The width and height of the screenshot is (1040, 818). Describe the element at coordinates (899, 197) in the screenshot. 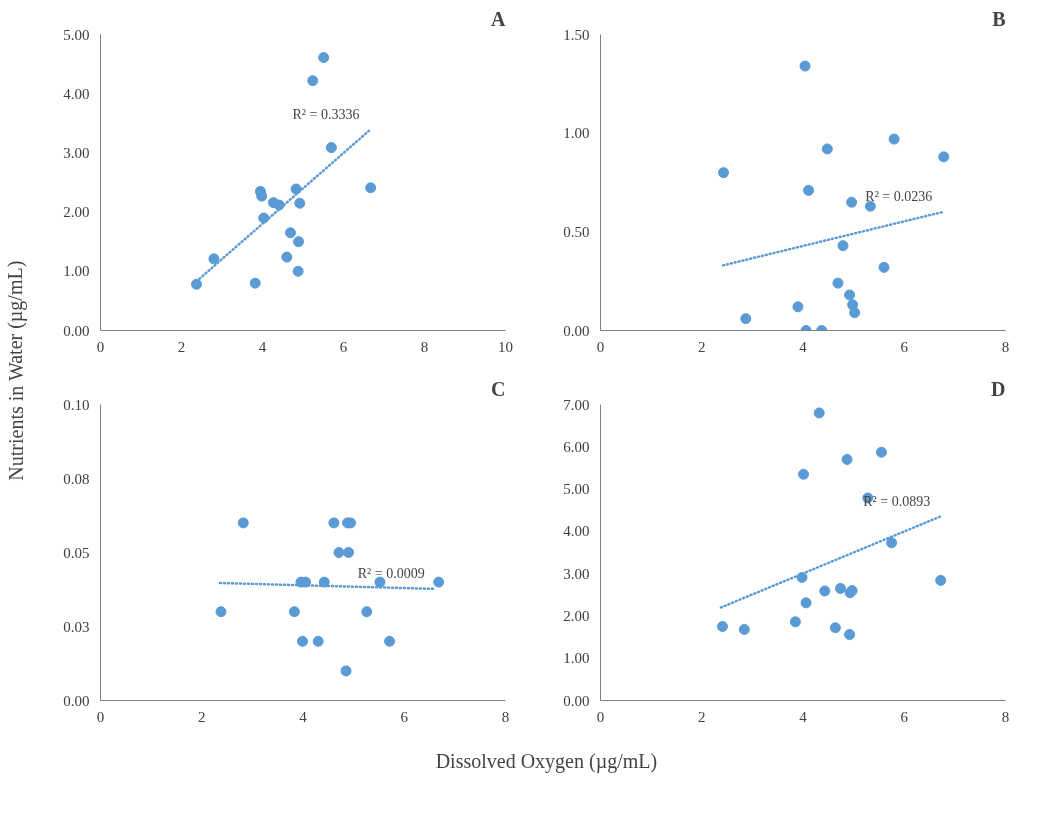

I see `annotation: R² = 0.0236` at that location.